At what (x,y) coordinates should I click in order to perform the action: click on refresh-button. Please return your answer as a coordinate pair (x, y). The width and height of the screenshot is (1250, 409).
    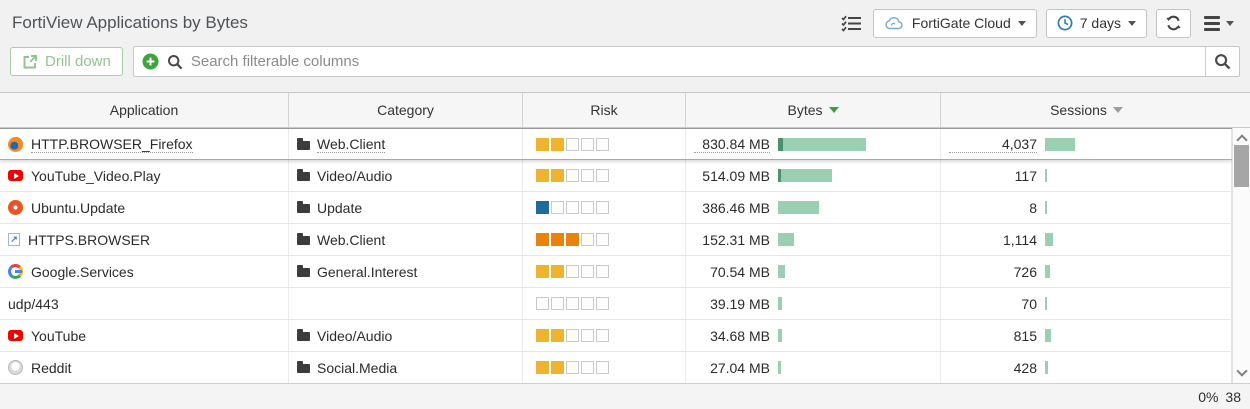
    Looking at the image, I should click on (1173, 23).